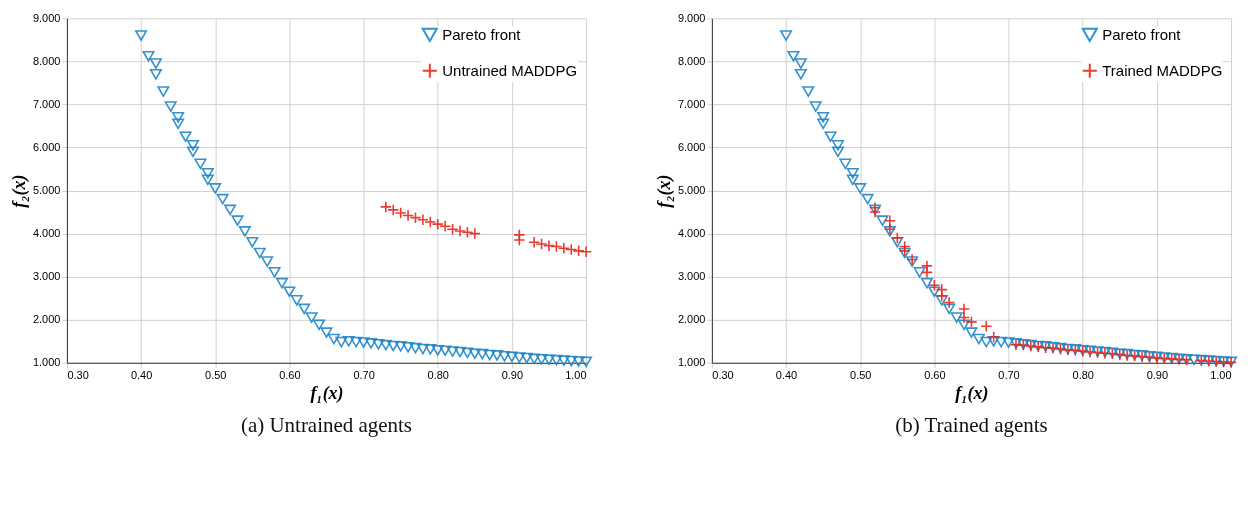 The height and width of the screenshot is (508, 1255). What do you see at coordinates (510, 70) in the screenshot?
I see `legend-label: Untrained MADDPG` at bounding box center [510, 70].